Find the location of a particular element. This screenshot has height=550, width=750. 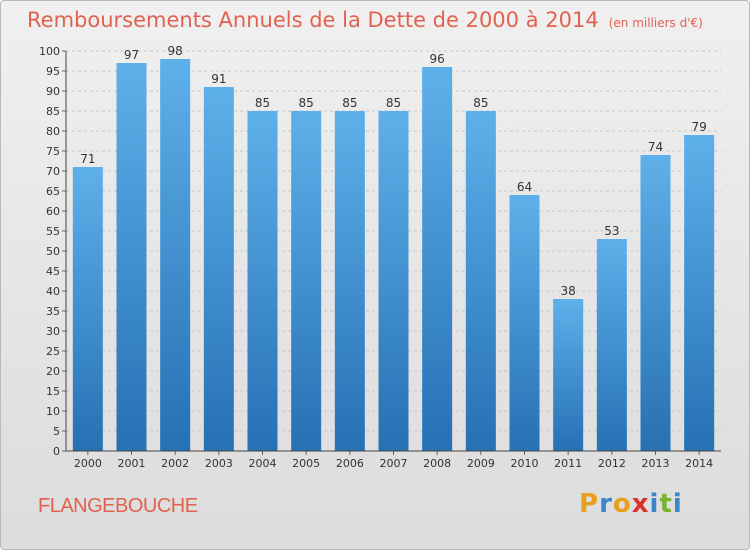

data-label-2004: 85 is located at coordinates (262, 103).